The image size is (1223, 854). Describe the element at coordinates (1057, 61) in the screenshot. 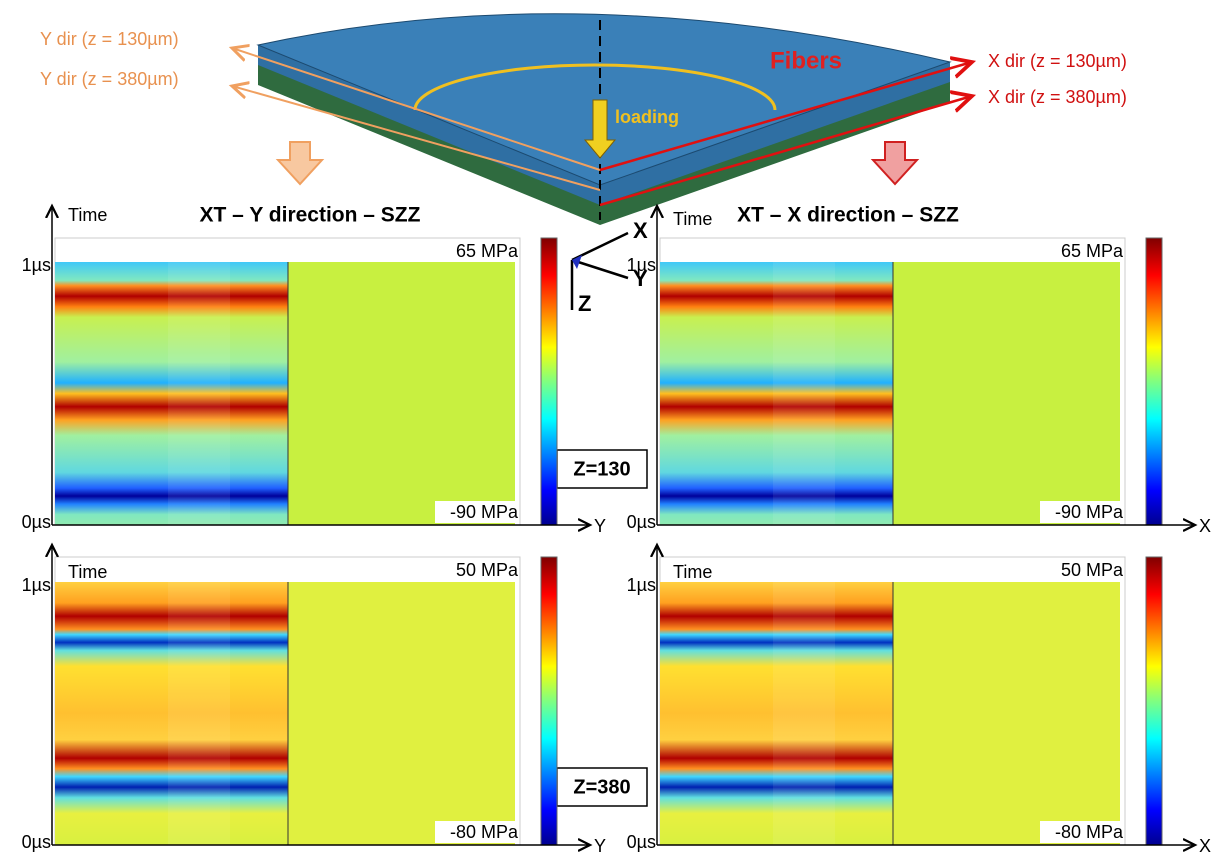

I see `x-dir-label: X dir (z = 130µm)` at that location.